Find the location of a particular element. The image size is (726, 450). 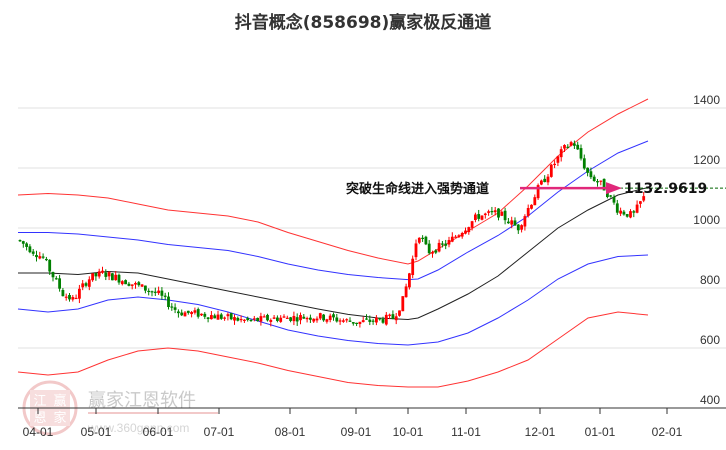

arrow-head-icon is located at coordinates (614, 188).